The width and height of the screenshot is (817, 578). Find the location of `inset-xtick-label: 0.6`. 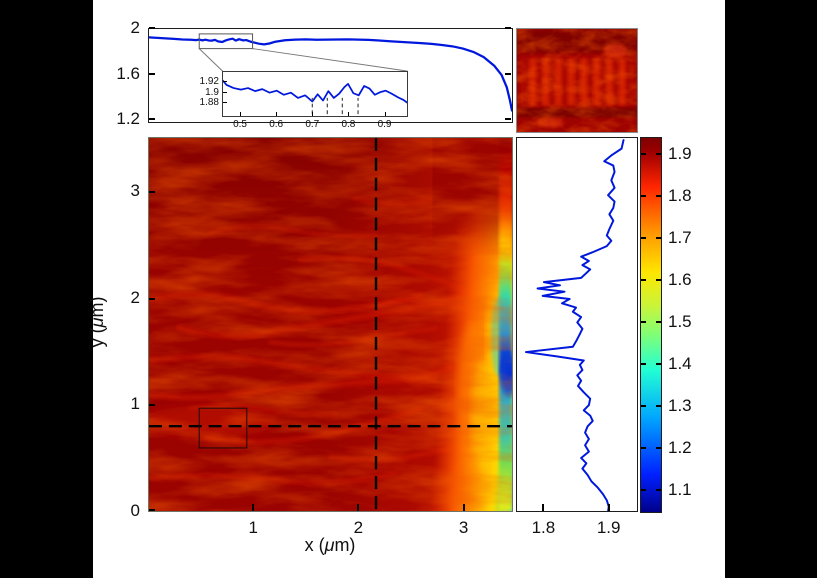

inset-xtick-label: 0.6 is located at coordinates (276, 124).